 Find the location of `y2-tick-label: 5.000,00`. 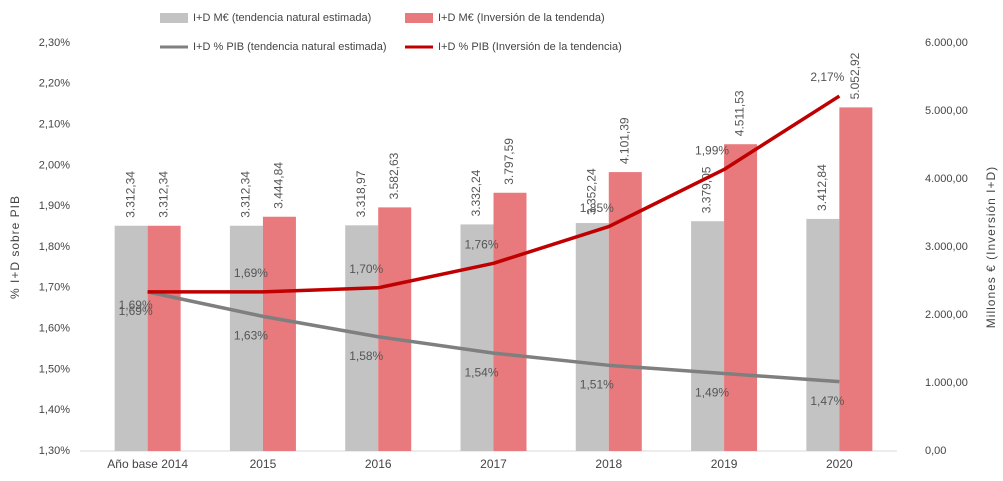

y2-tick-label: 5.000,00 is located at coordinates (946, 111).